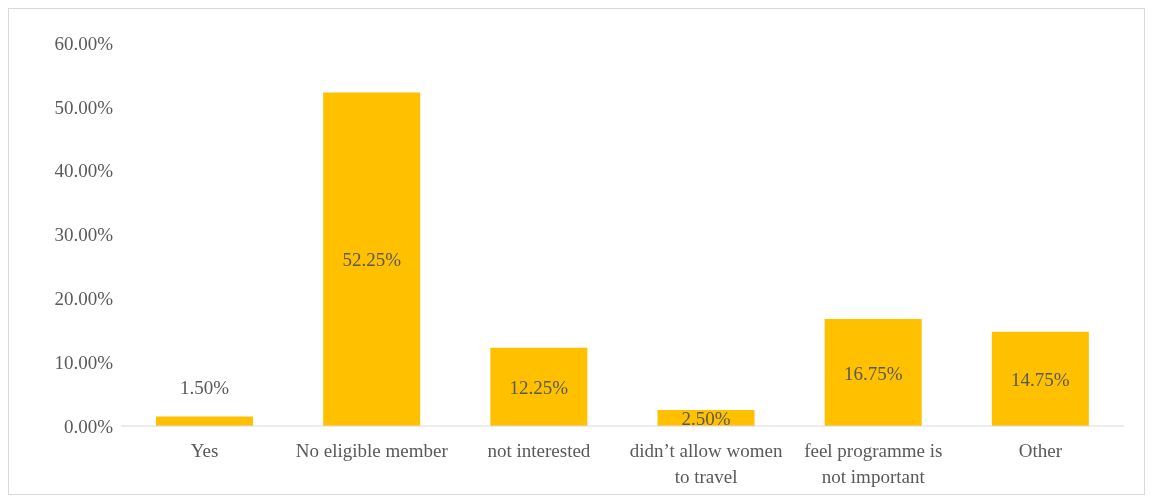  Describe the element at coordinates (84, 362) in the screenshot. I see `y-tick-label: 10.00%` at that location.